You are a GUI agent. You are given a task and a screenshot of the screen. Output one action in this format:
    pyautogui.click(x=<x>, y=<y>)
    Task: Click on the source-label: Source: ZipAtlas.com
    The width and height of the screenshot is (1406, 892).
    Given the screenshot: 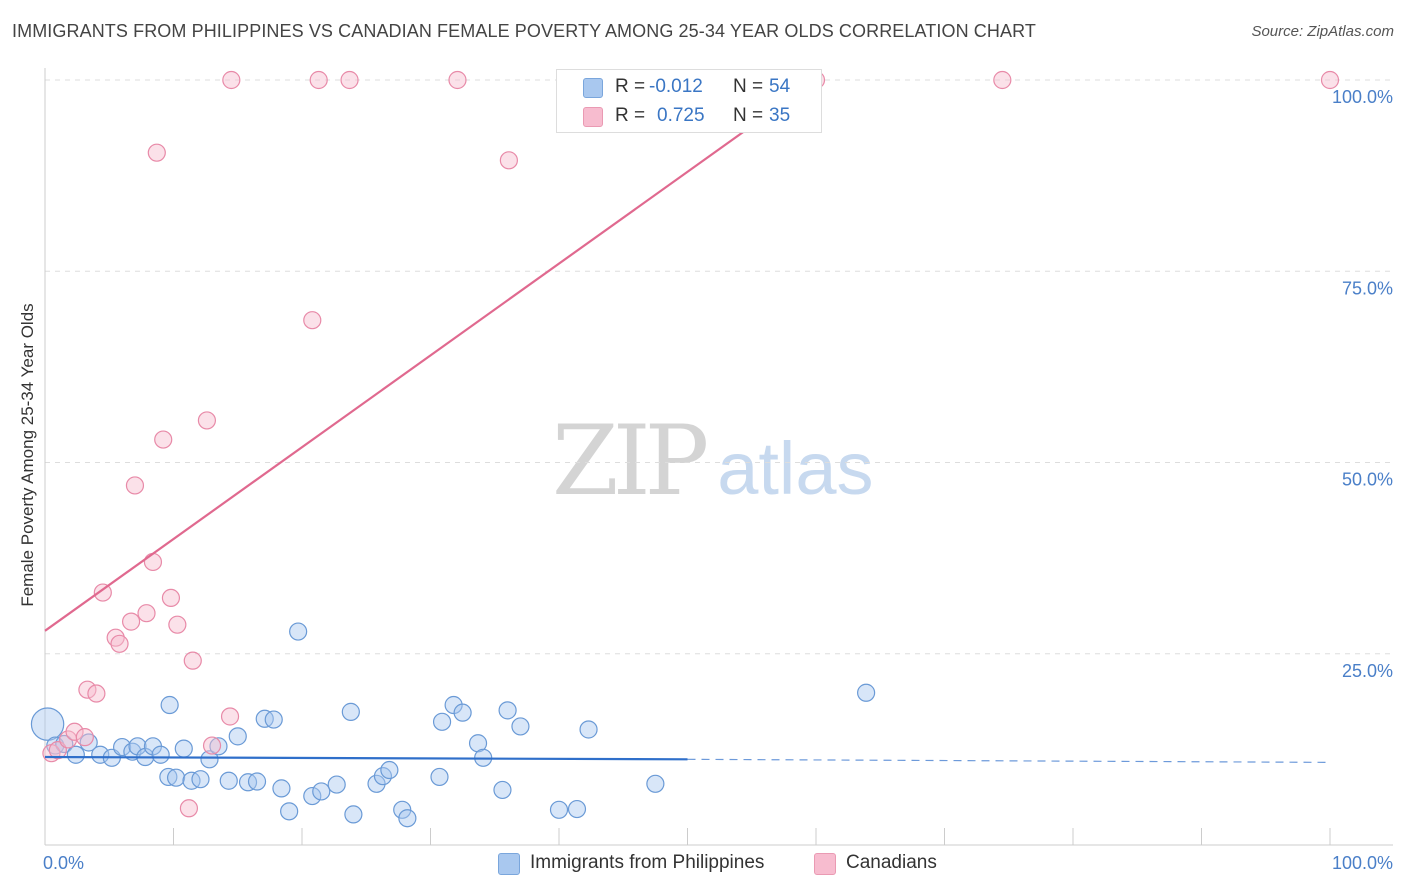 What is the action you would take?
    pyautogui.click(x=1322, y=31)
    